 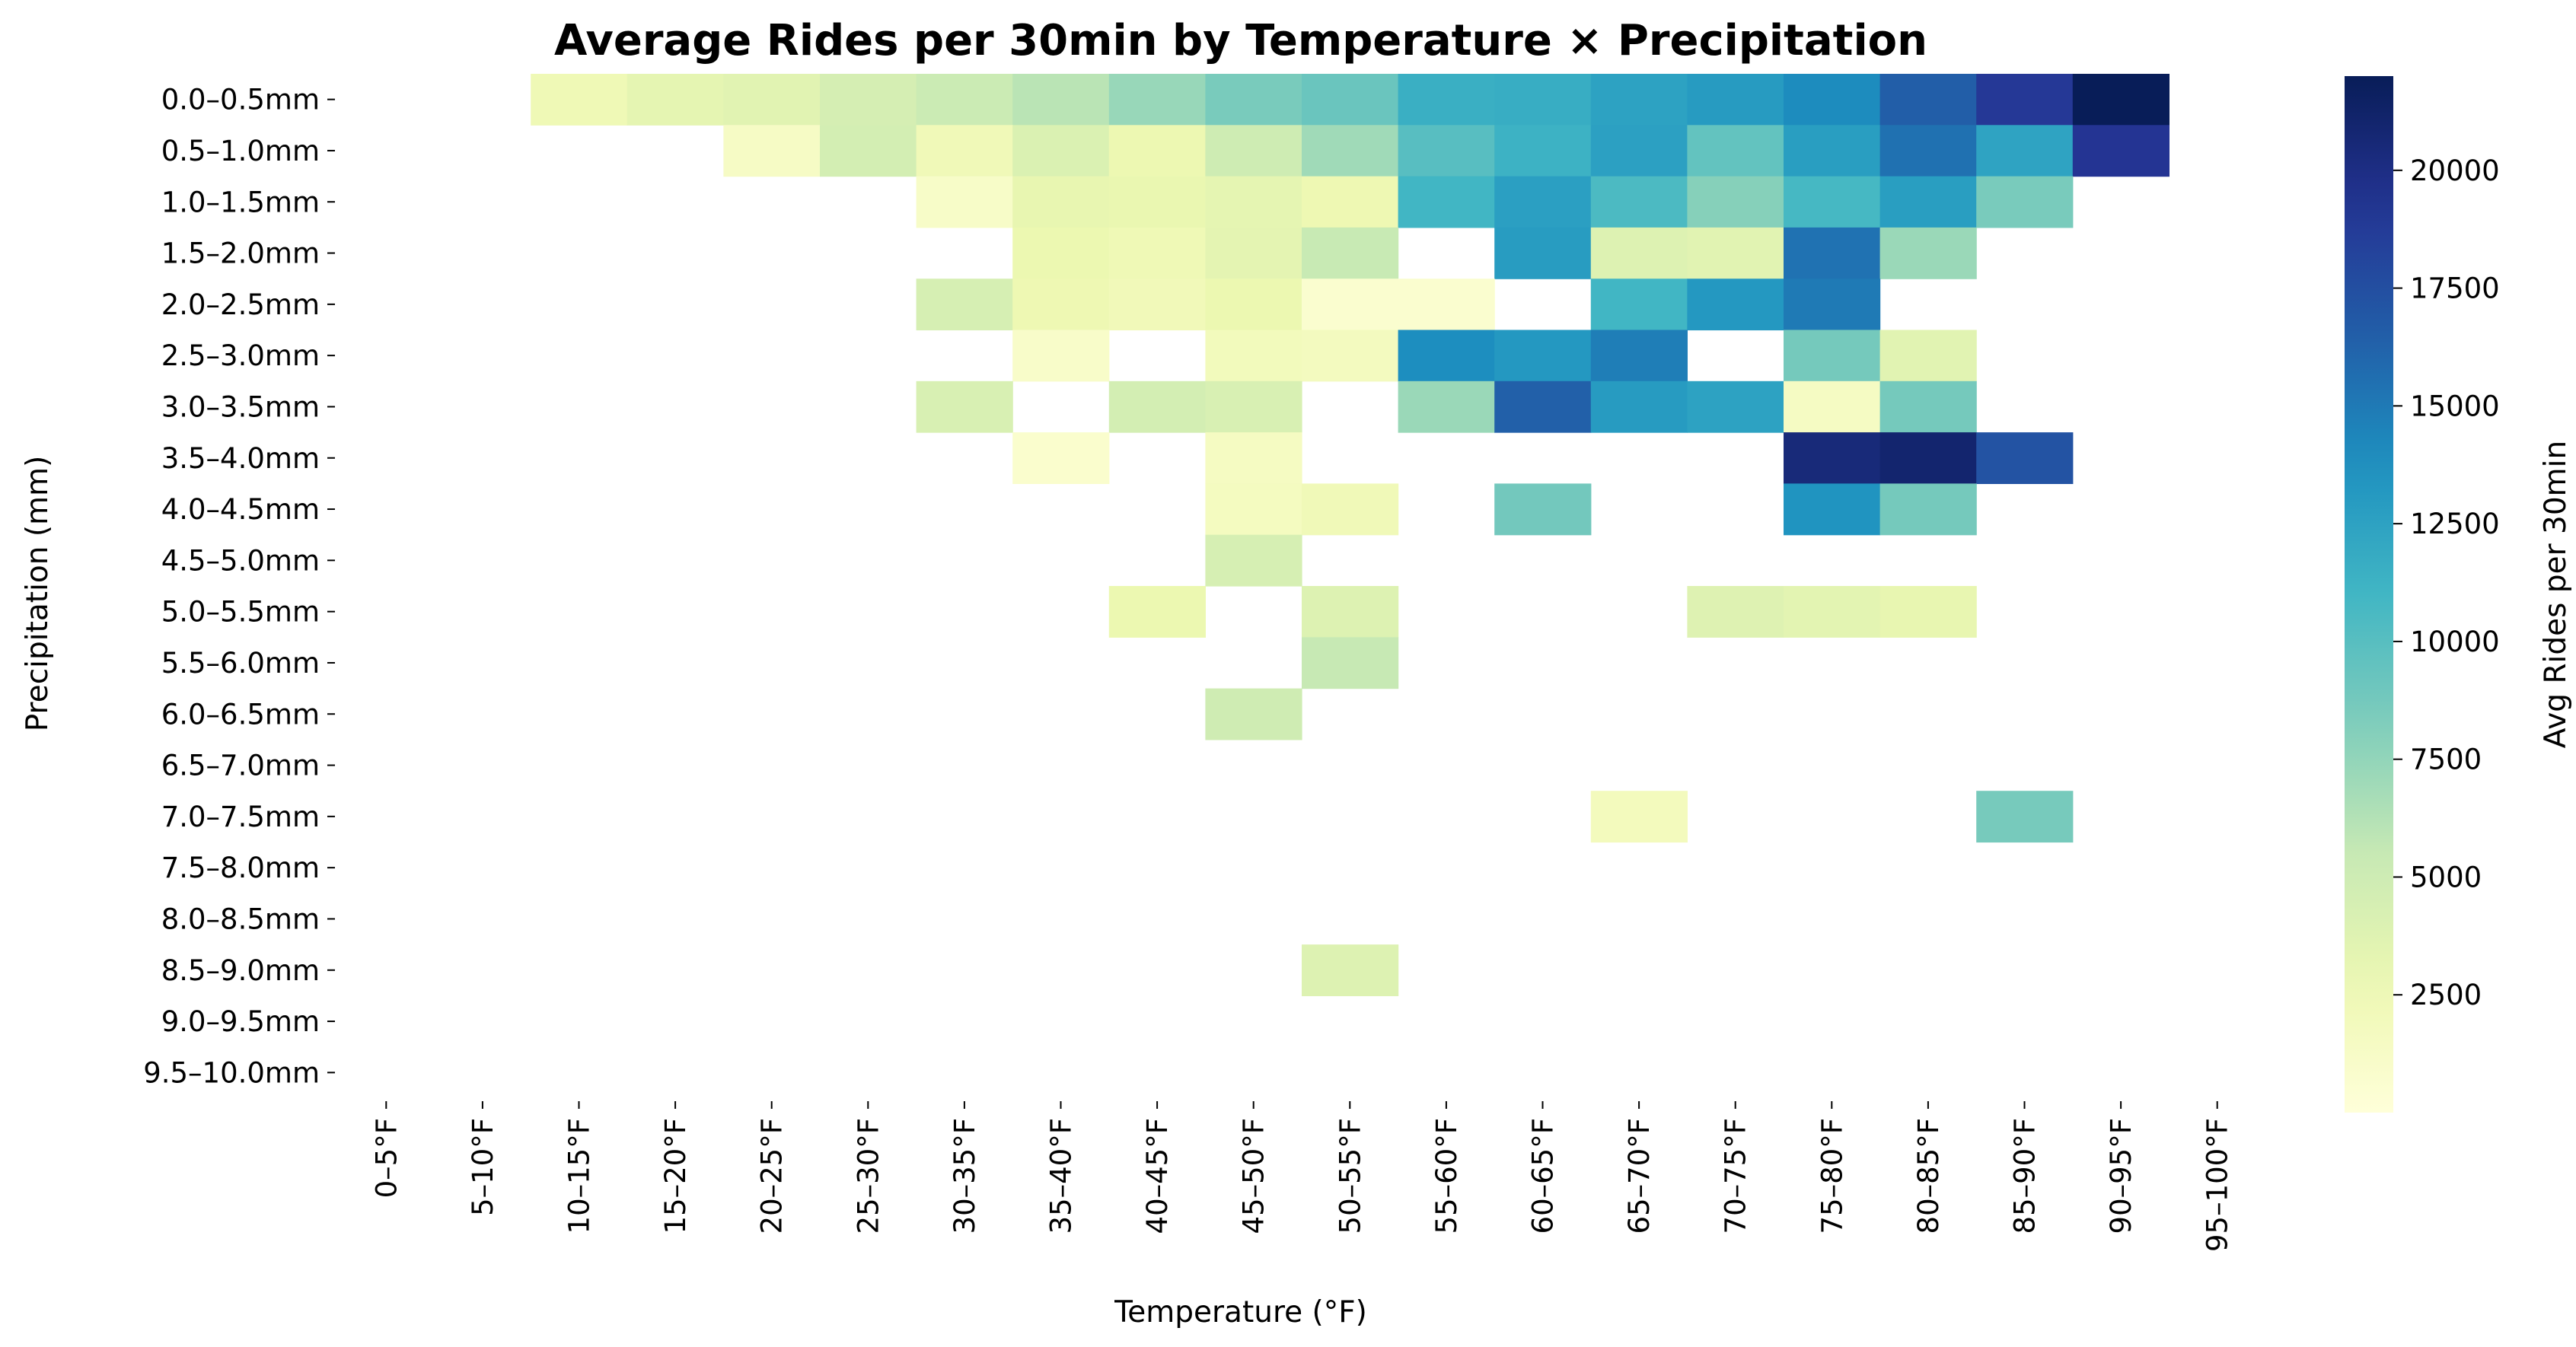 I want to click on x-tick-label: 45–50°F, so click(x=1254, y=1176).